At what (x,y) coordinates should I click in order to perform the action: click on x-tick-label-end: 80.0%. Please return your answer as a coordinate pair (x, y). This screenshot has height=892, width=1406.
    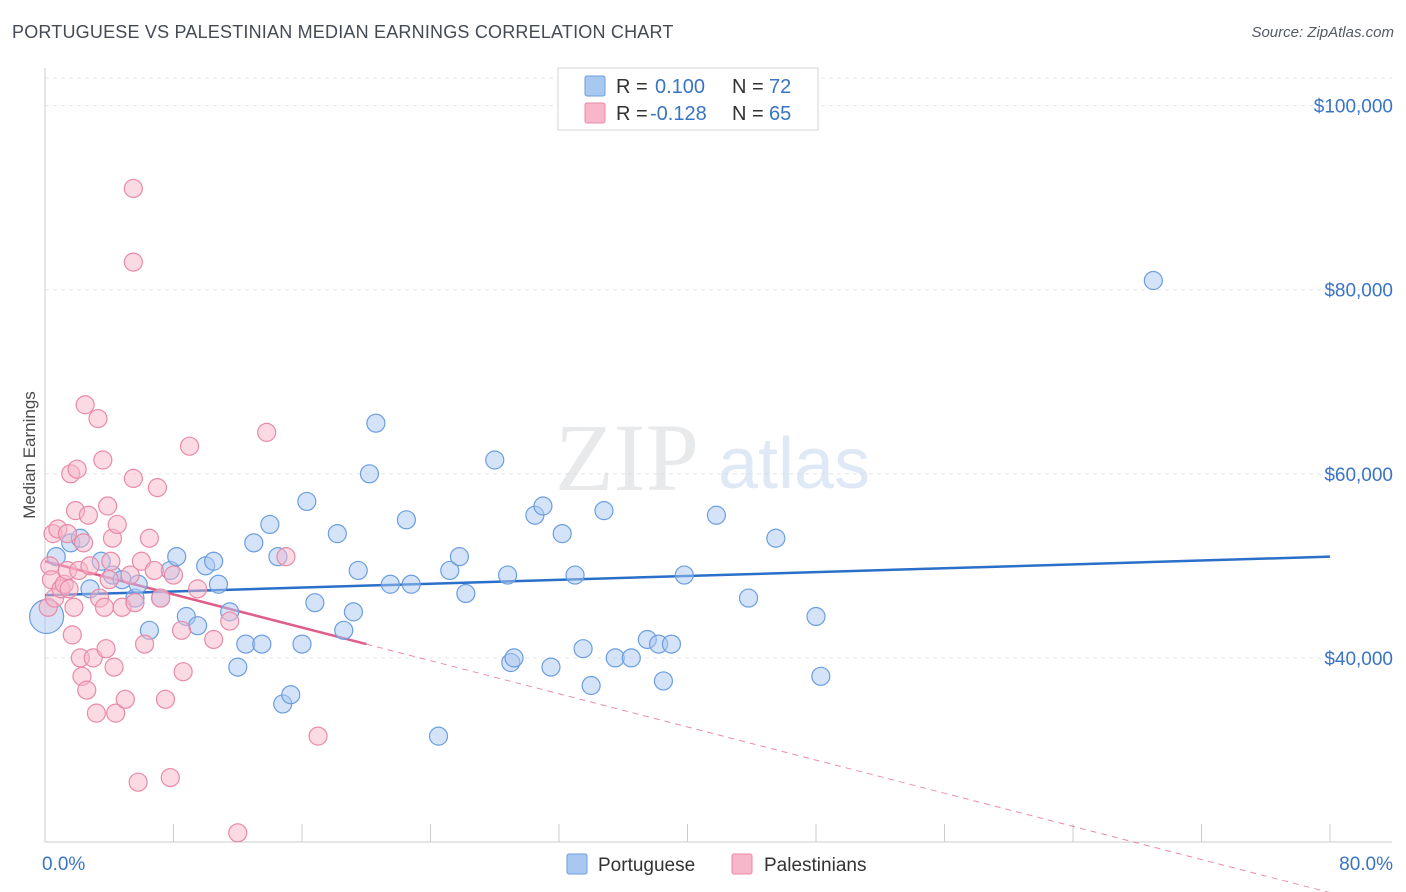
    Looking at the image, I should click on (1366, 864).